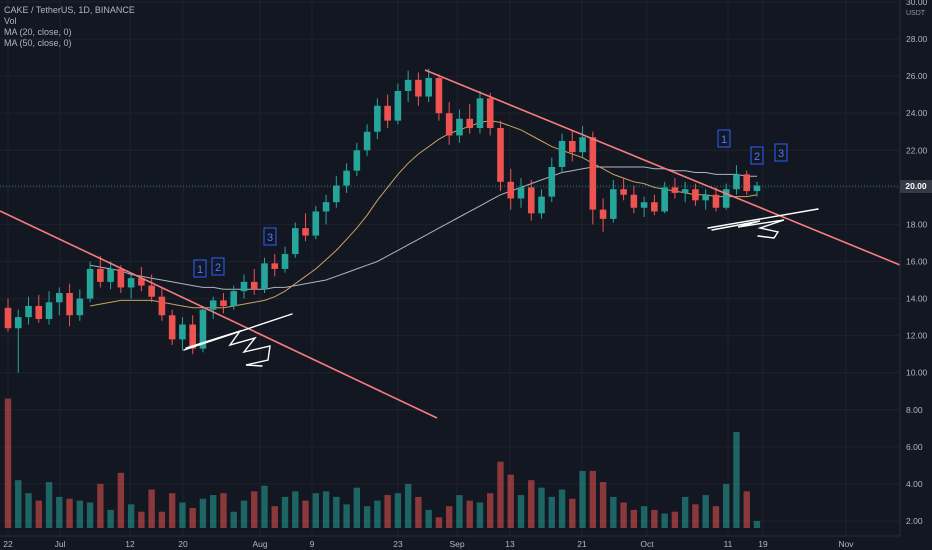  I want to click on wave-label: 3, so click(781, 154).